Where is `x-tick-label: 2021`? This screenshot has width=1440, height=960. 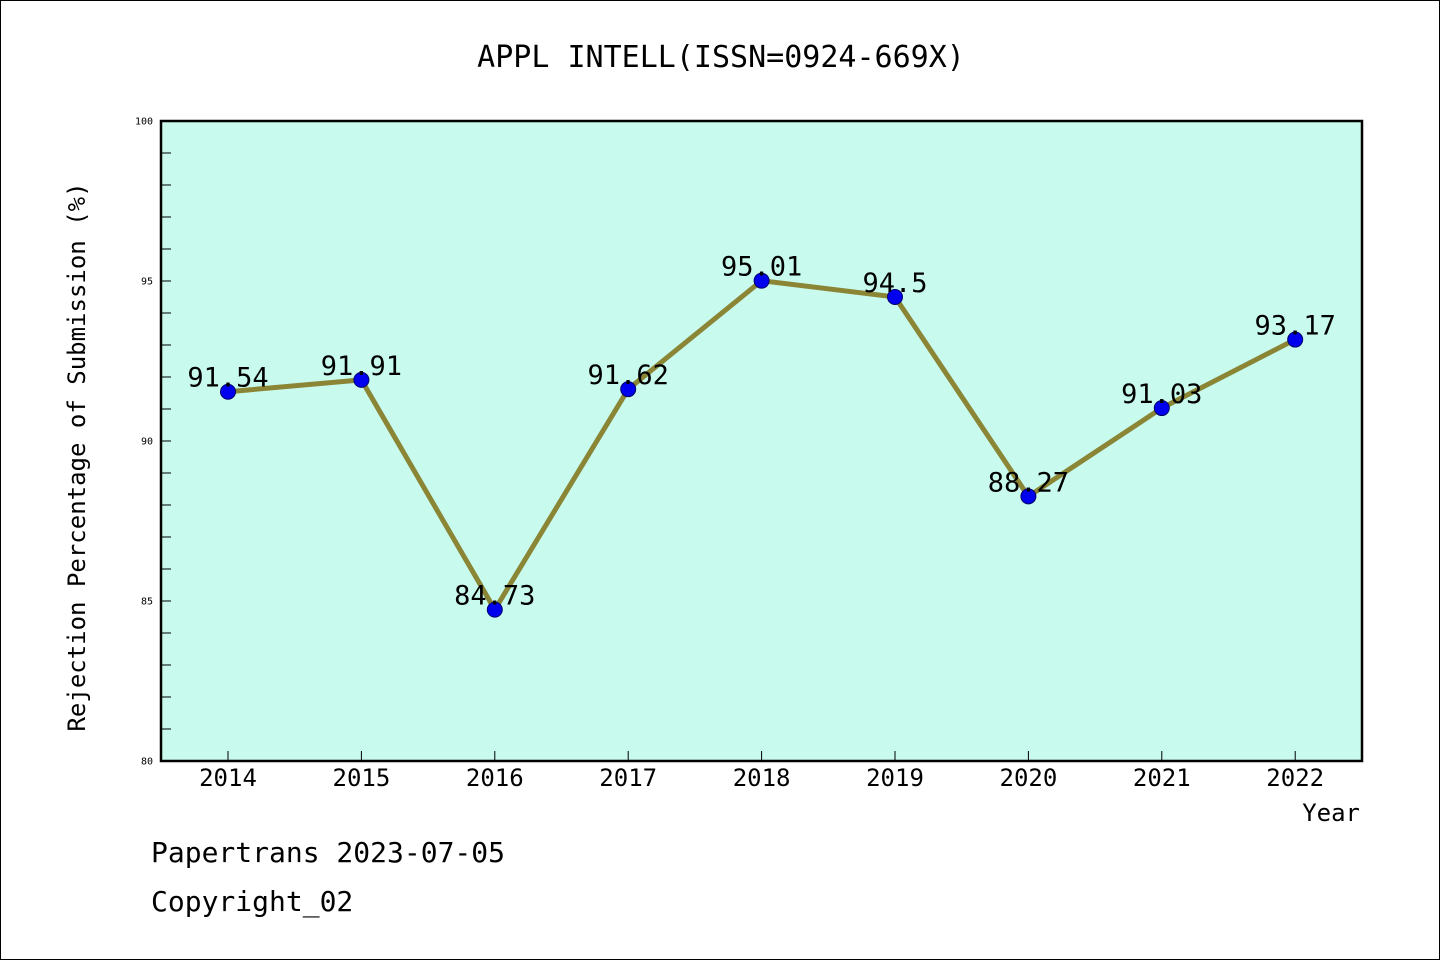
x-tick-label: 2021 is located at coordinates (1162, 778).